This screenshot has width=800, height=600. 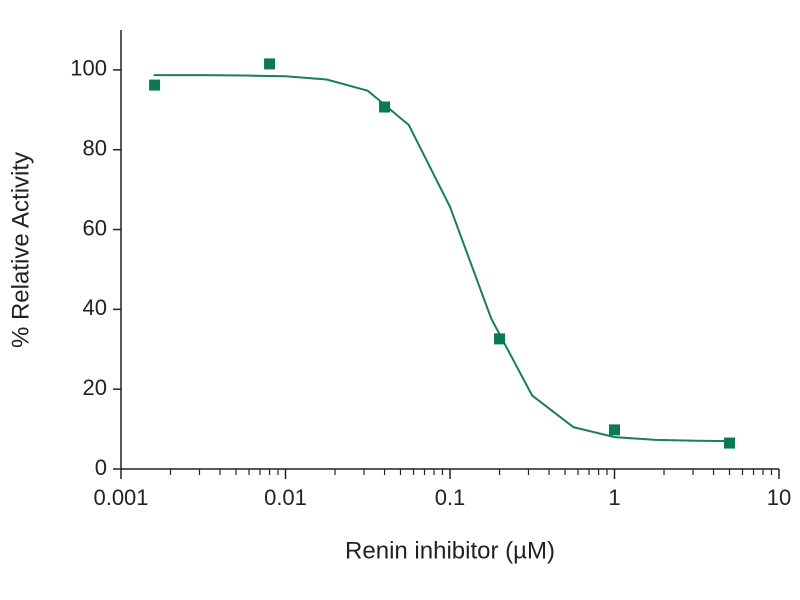 I want to click on y-tick-label: 100, so click(x=88, y=68).